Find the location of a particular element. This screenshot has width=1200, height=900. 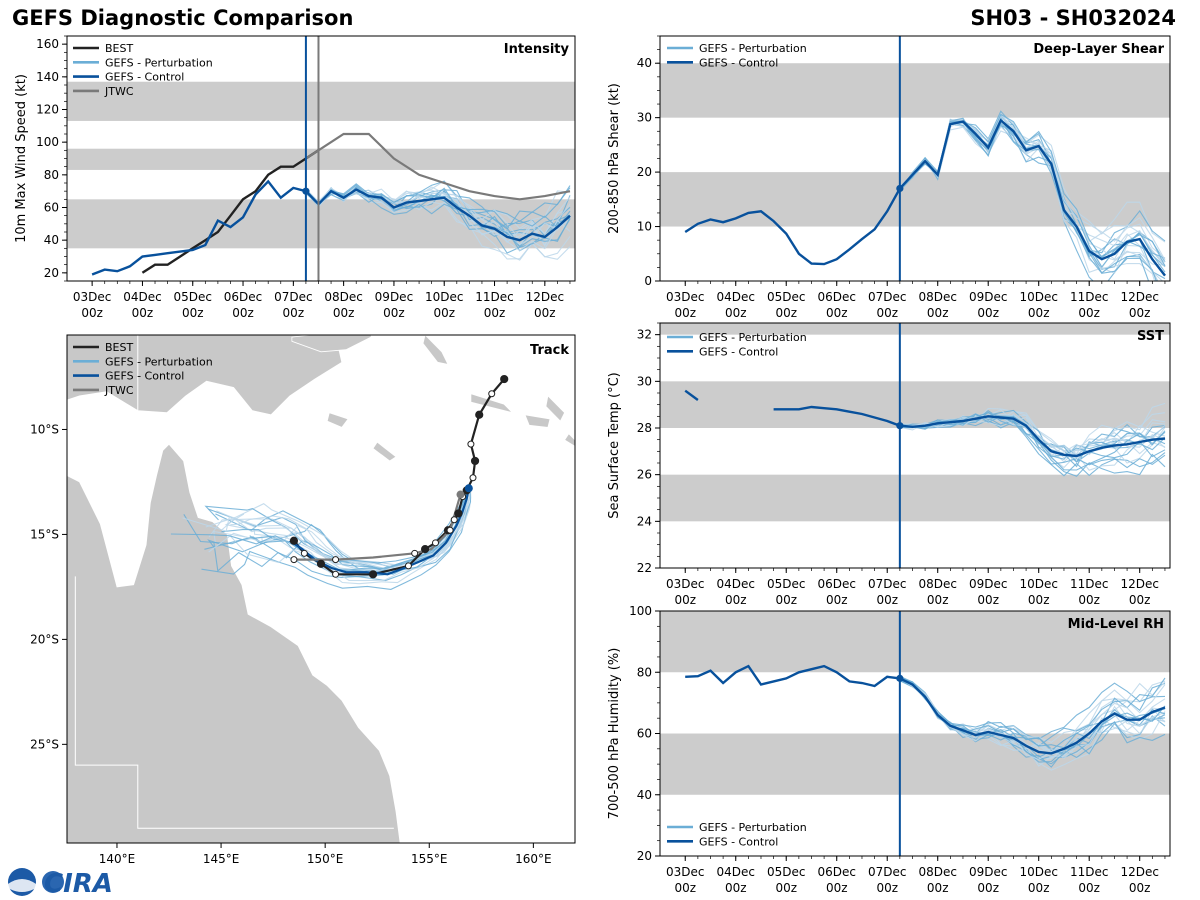

shear-plot-area is located at coordinates (915, 158).